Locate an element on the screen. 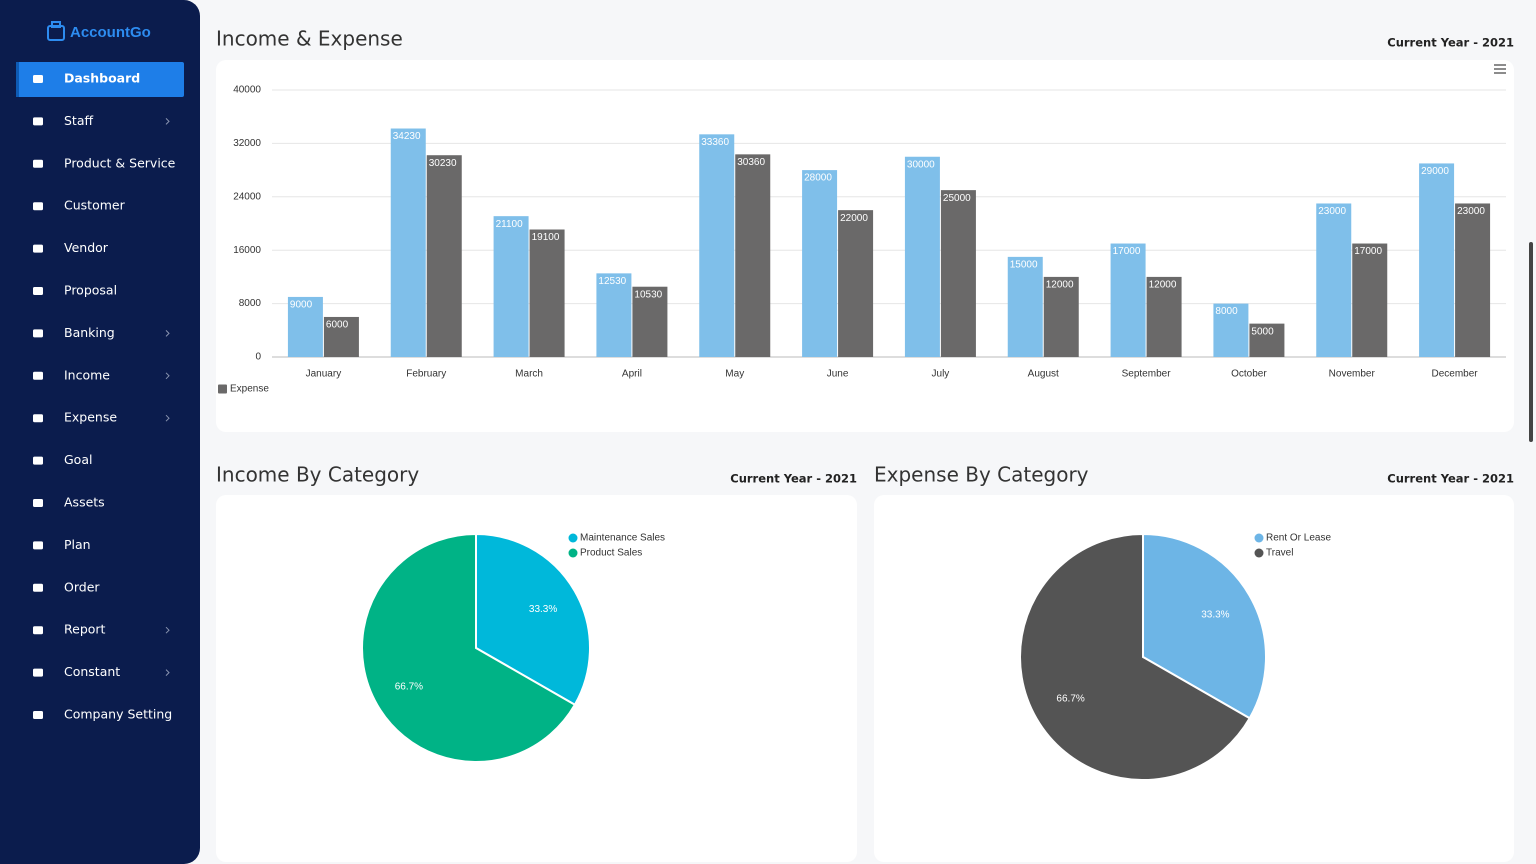 This screenshot has width=1536, height=864. menu-label: Assets is located at coordinates (84, 502).